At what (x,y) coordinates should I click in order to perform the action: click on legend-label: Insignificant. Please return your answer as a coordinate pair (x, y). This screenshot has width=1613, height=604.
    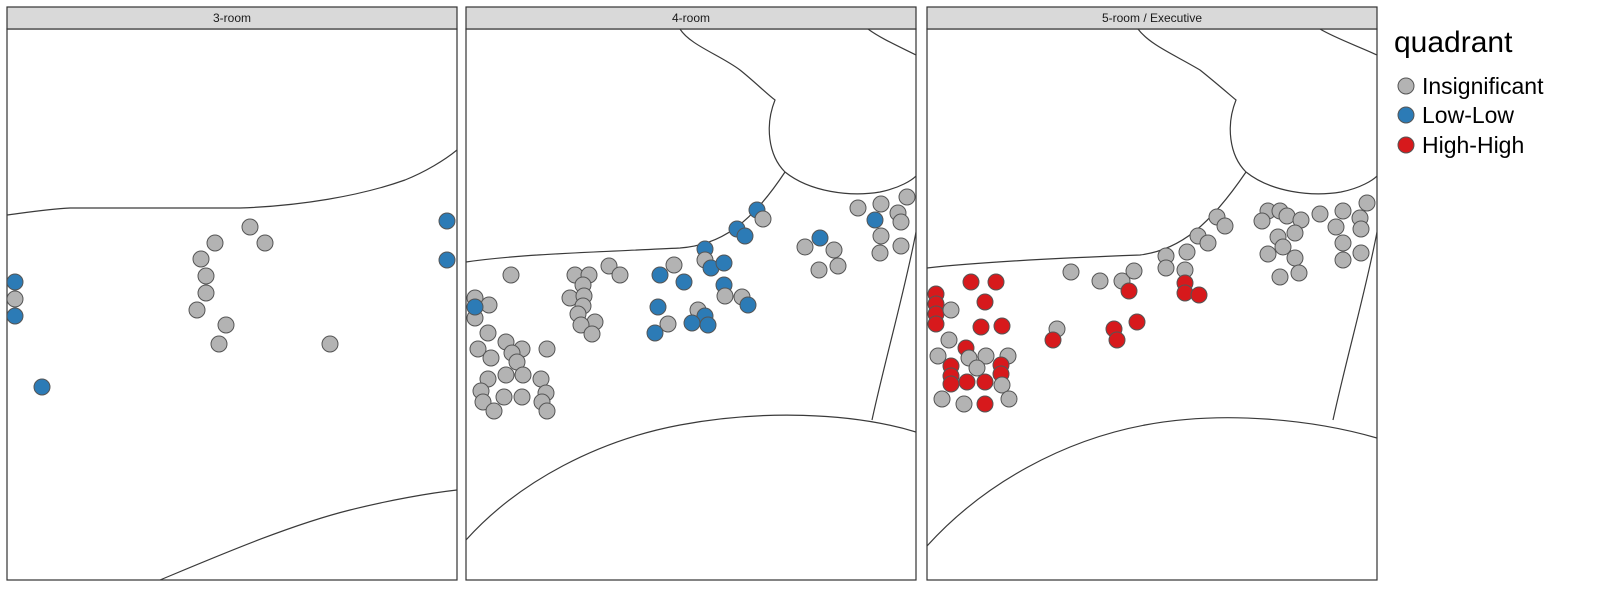
    Looking at the image, I should click on (1483, 86).